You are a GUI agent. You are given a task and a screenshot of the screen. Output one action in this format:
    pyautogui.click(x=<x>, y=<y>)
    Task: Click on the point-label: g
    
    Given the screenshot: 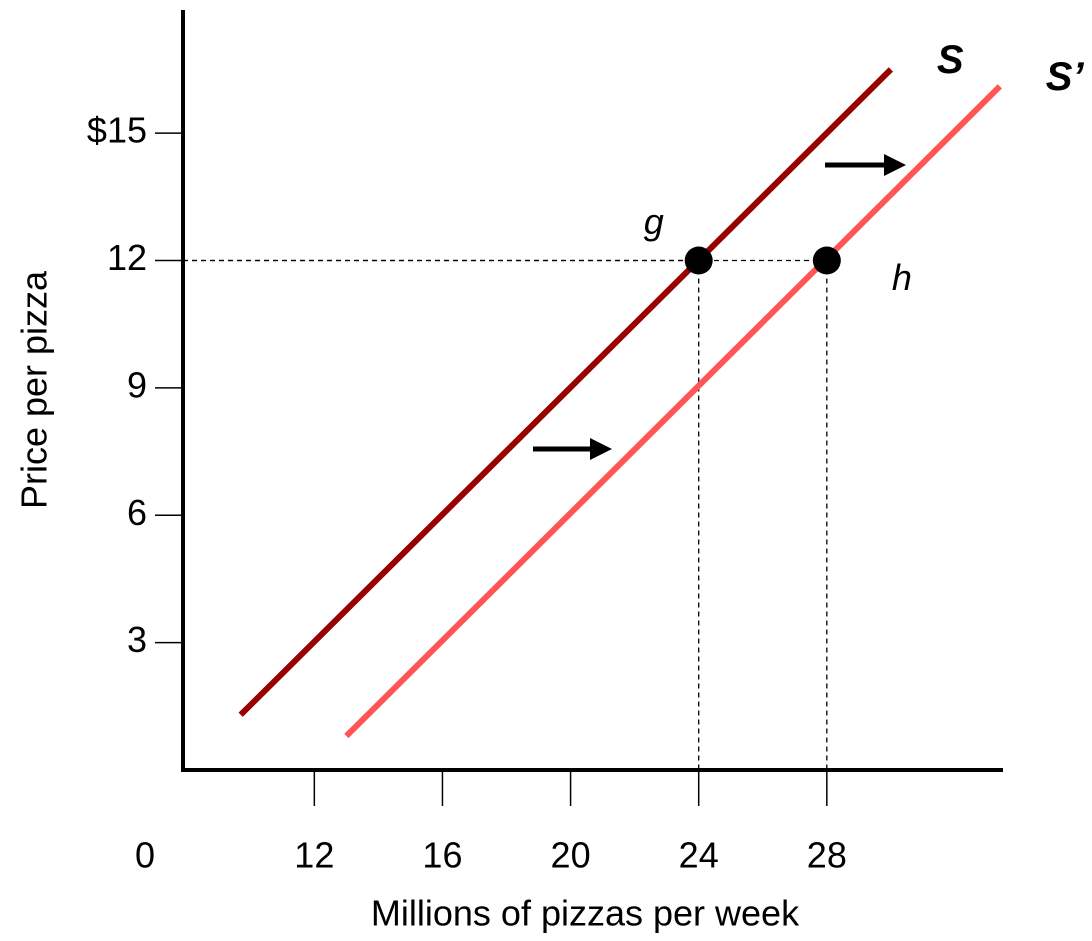 What is the action you would take?
    pyautogui.click(x=654, y=221)
    